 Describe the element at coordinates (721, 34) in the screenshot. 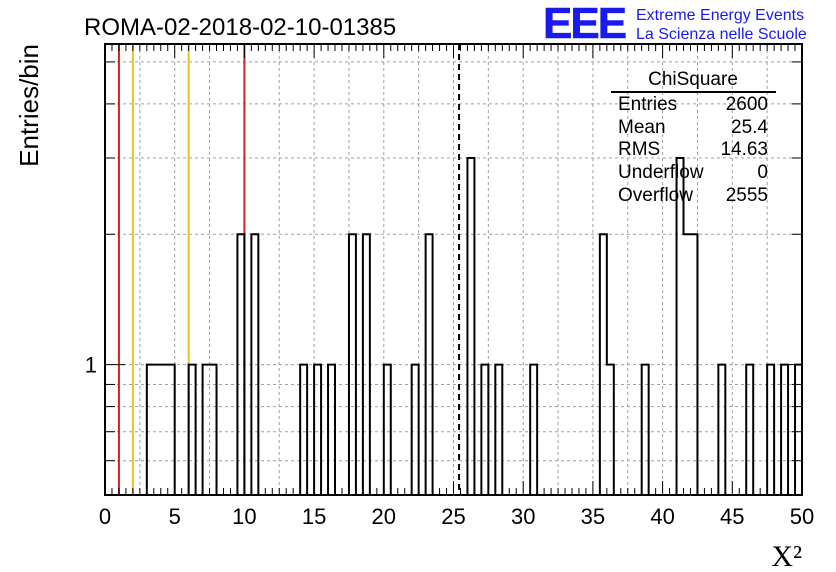

I see `logo-line2: La Scienza nelle Scuole` at that location.